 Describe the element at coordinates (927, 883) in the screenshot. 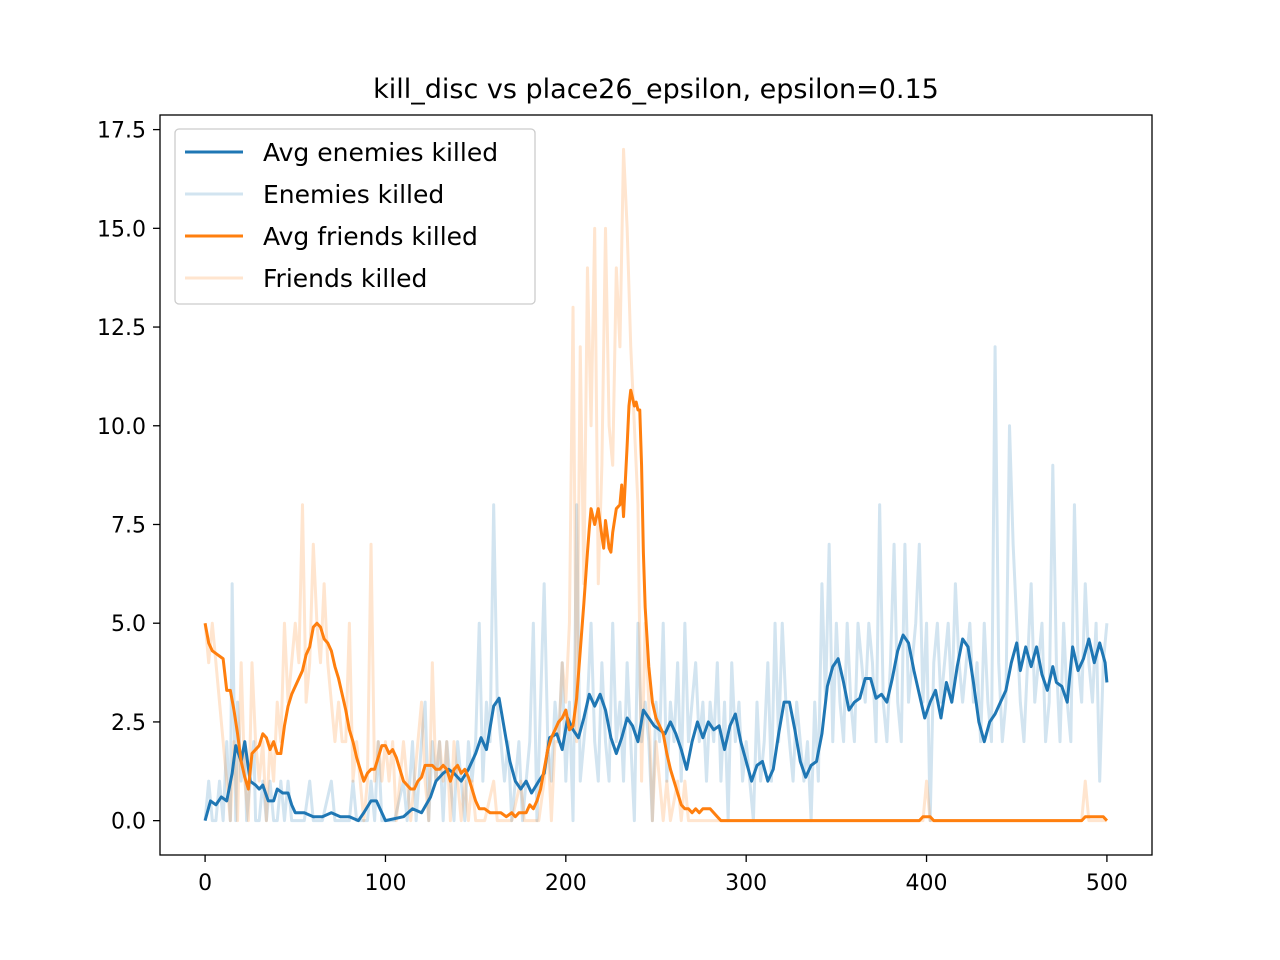

I see `x-tick-label: 400` at that location.